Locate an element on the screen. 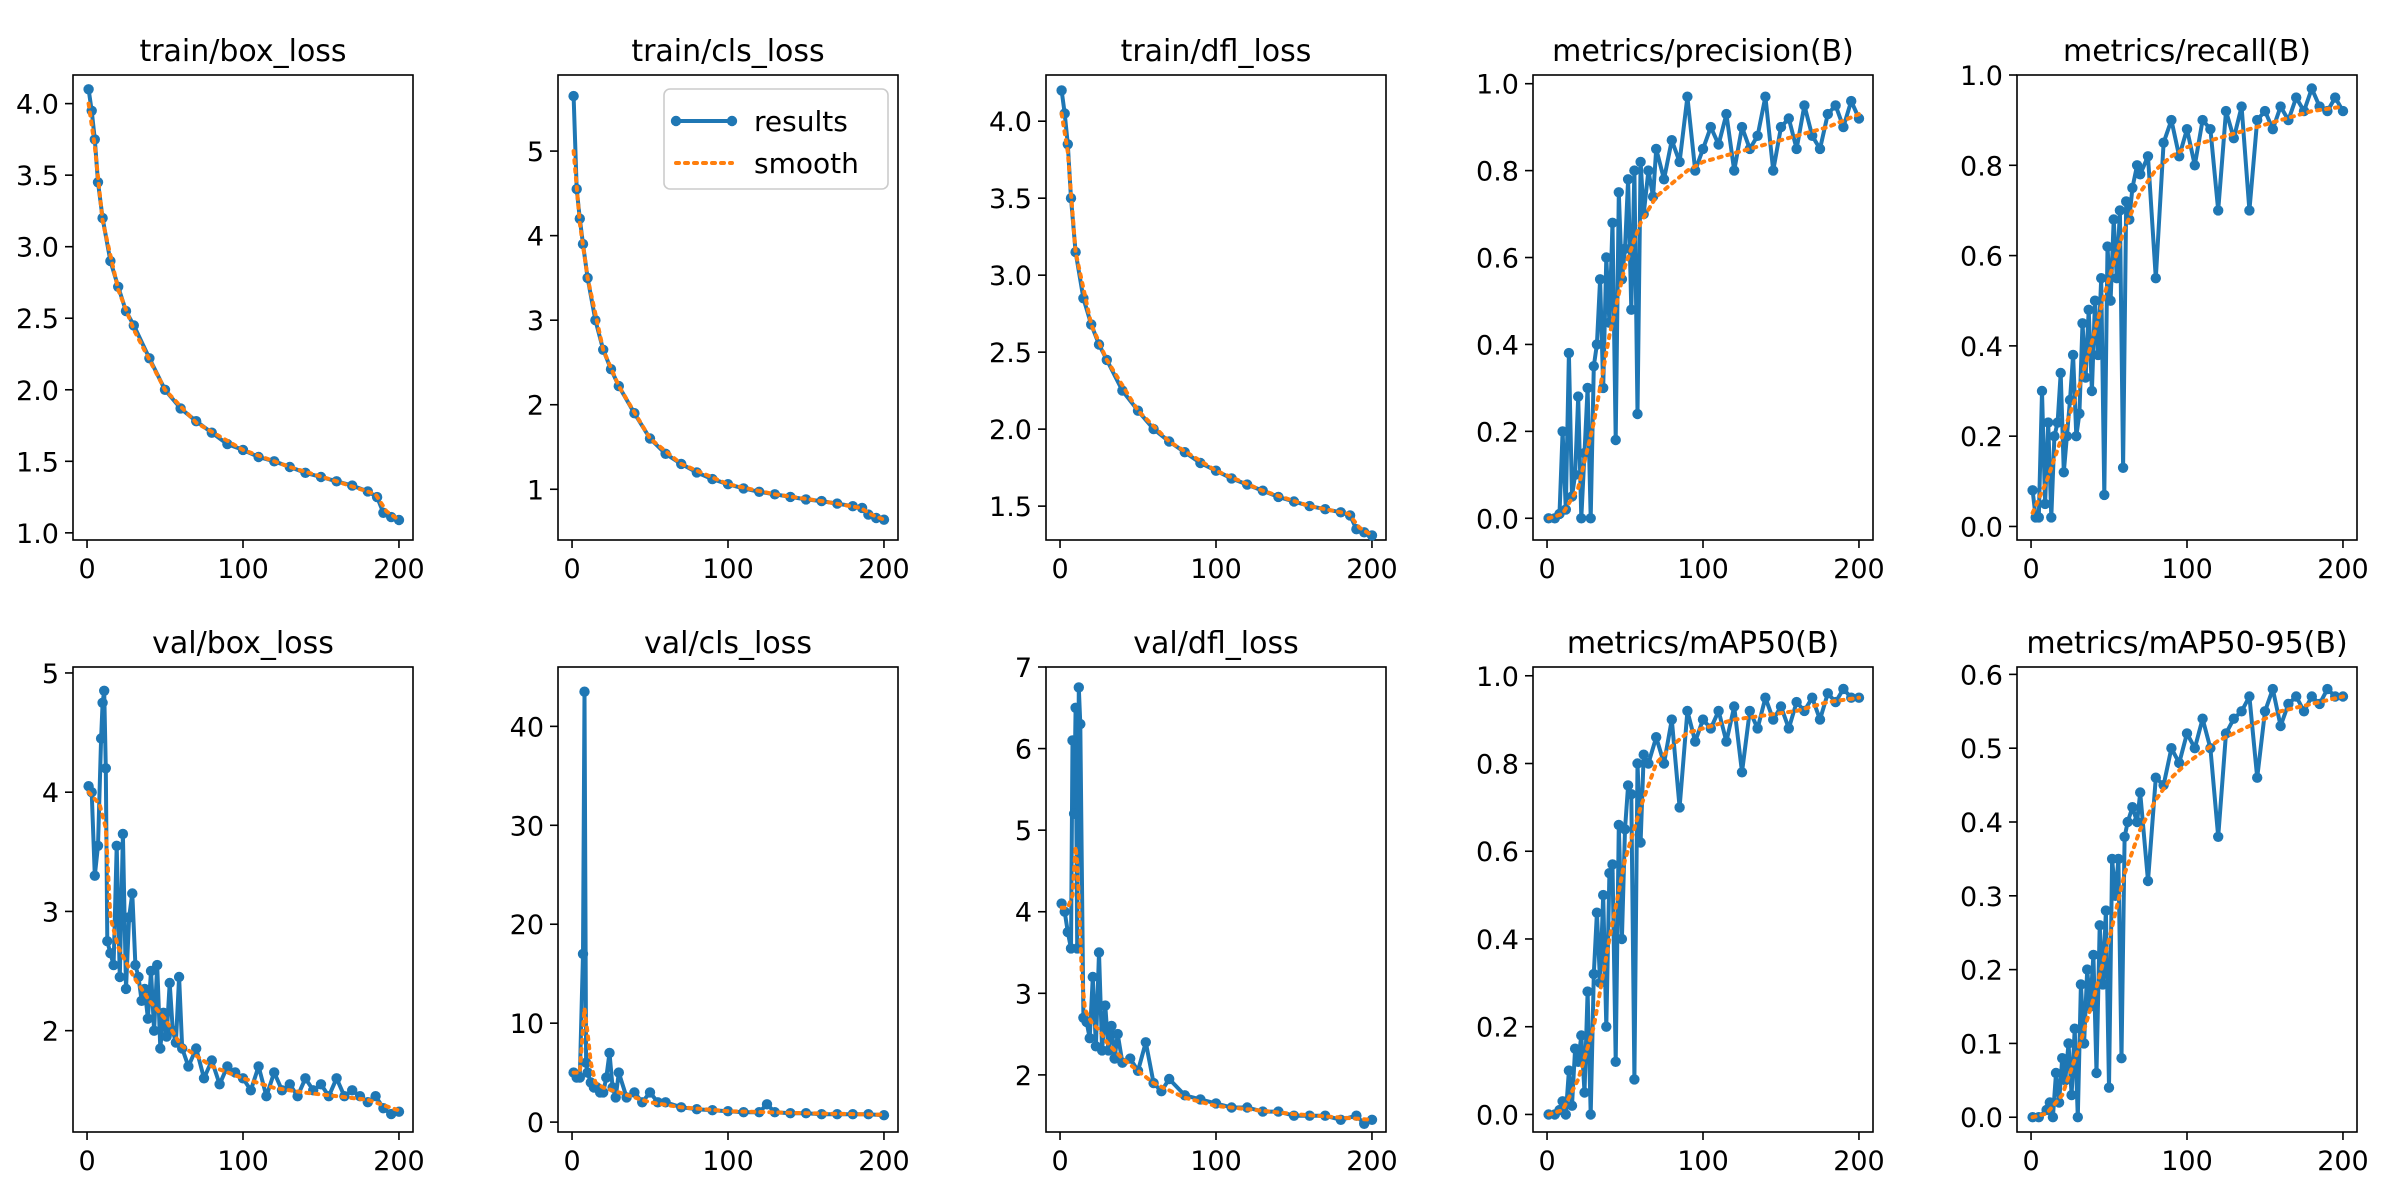 Image resolution: width=2400 pixels, height=1200 pixels. y-tick-label: 5 is located at coordinates (1023, 831).